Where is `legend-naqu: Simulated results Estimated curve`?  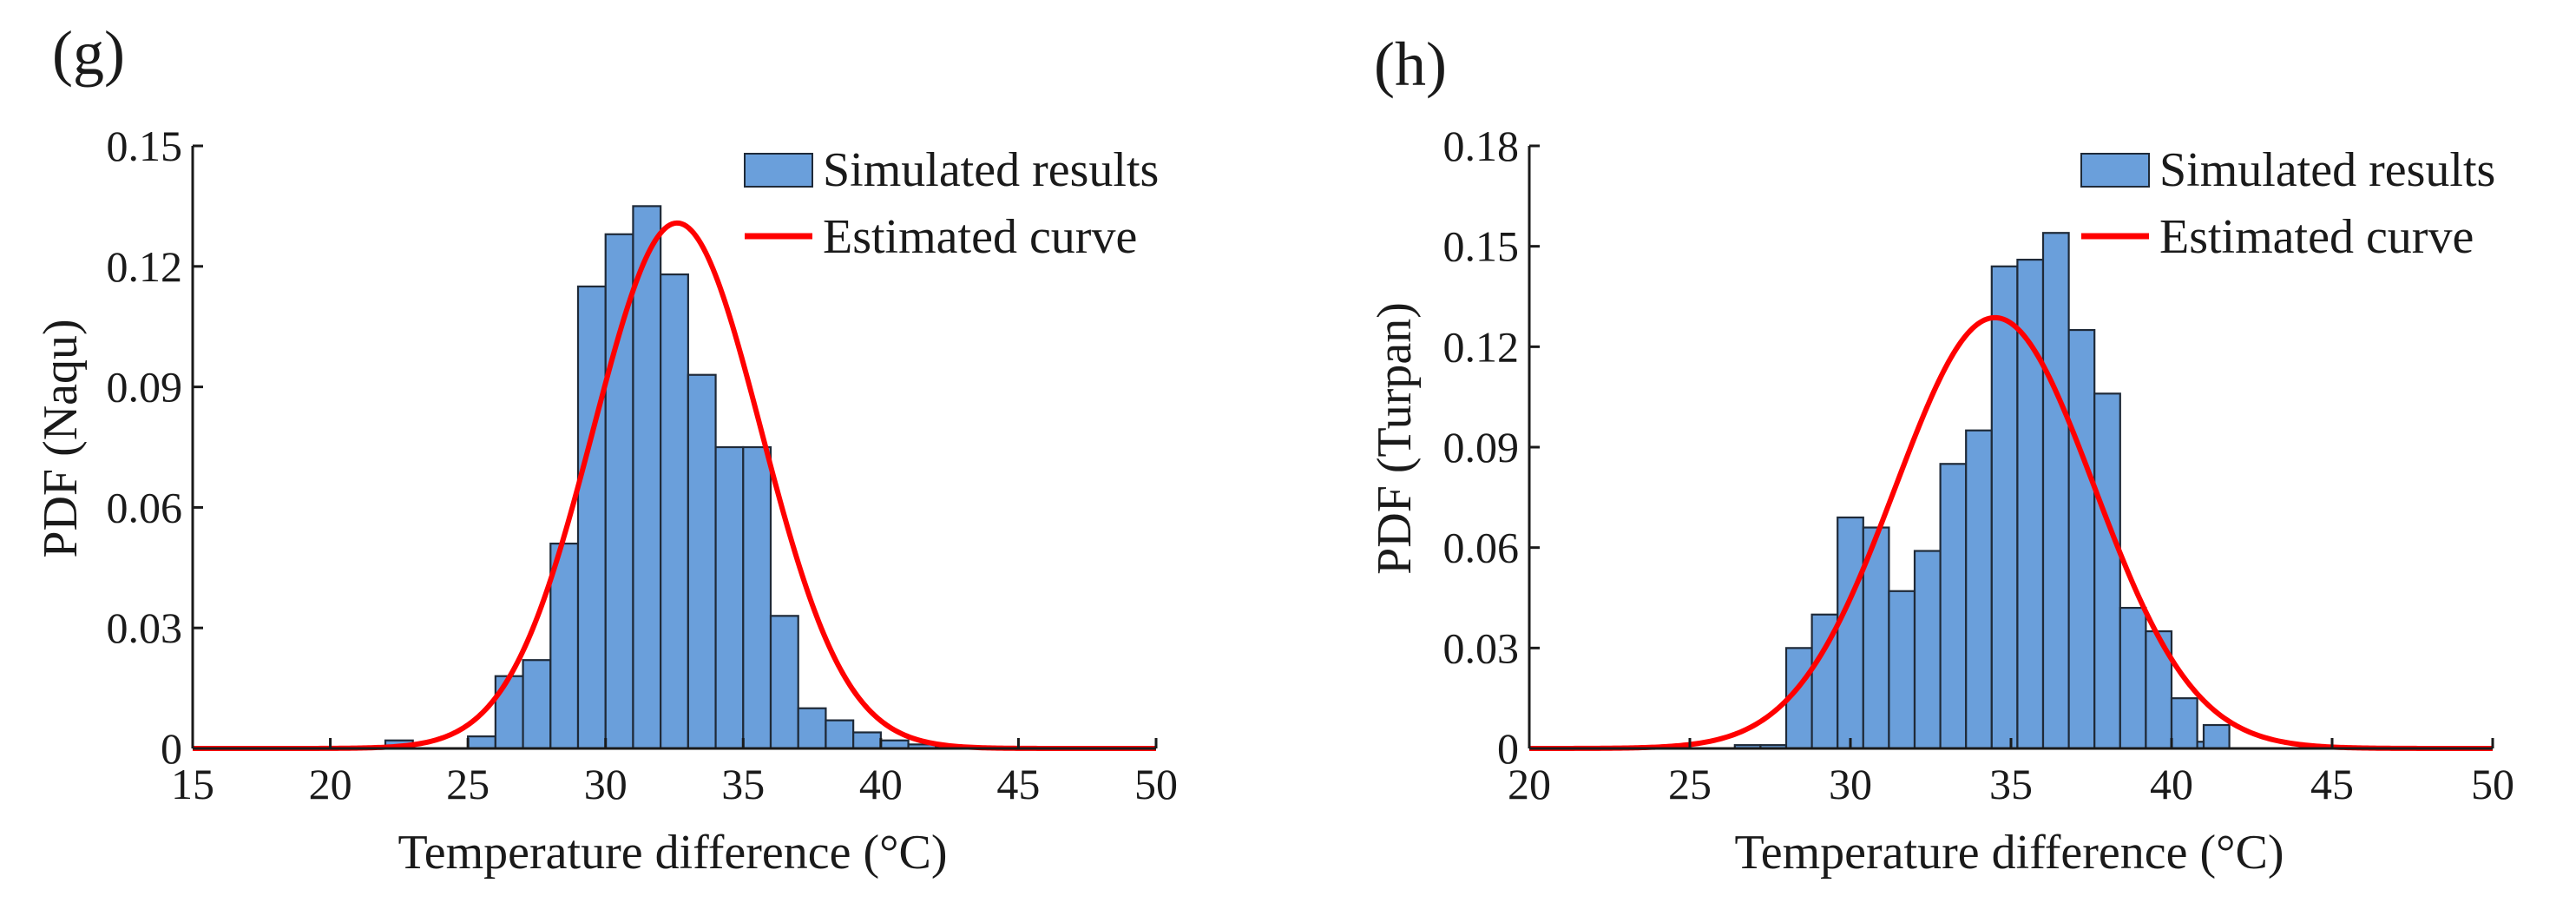 legend-naqu: Simulated results Estimated curve is located at coordinates (951, 203).